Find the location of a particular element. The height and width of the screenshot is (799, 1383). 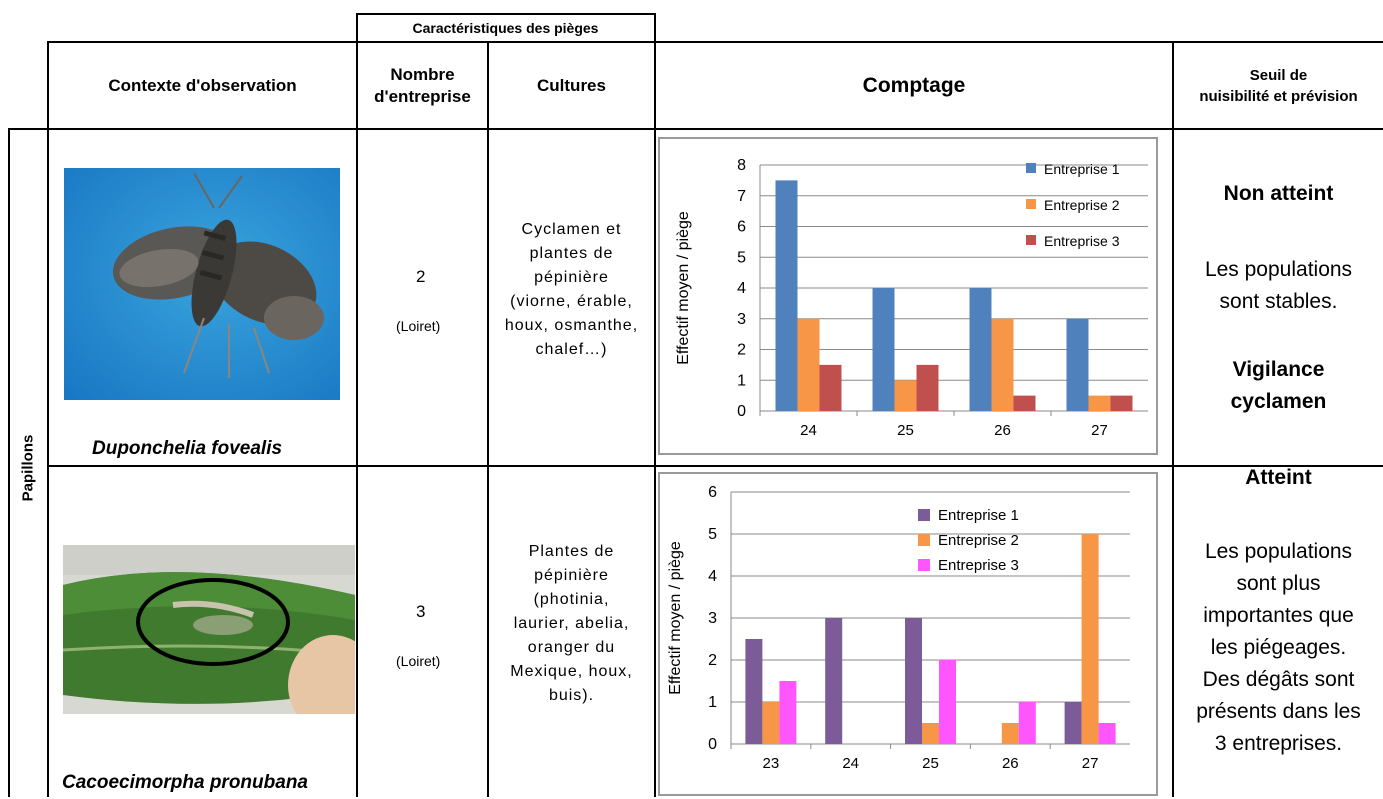

header-seuil-line1: Seuil de is located at coordinates (1278, 75).